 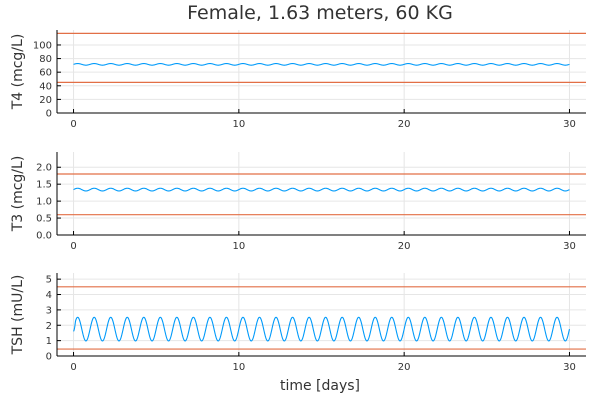 What do you see at coordinates (569, 246) in the screenshot?
I see `t3-x-tick-label: 30` at bounding box center [569, 246].